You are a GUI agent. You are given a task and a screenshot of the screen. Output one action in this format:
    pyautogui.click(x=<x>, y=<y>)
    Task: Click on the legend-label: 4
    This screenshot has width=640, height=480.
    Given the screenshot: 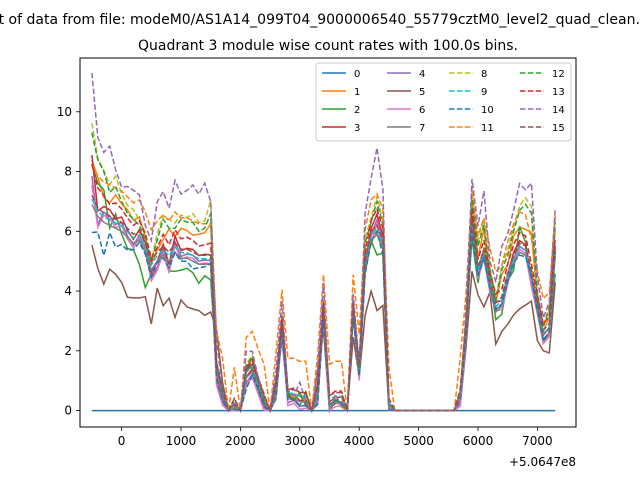 What is the action you would take?
    pyautogui.click(x=422, y=74)
    